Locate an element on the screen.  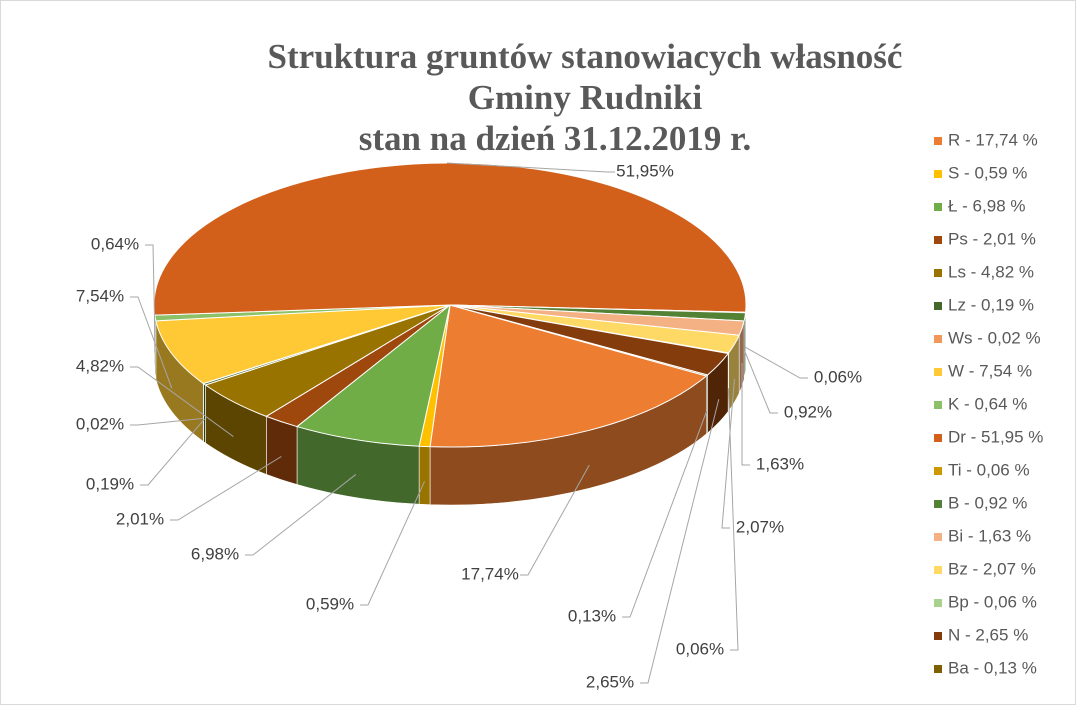
legend-label: Bp - 0,06 % is located at coordinates (992, 601).